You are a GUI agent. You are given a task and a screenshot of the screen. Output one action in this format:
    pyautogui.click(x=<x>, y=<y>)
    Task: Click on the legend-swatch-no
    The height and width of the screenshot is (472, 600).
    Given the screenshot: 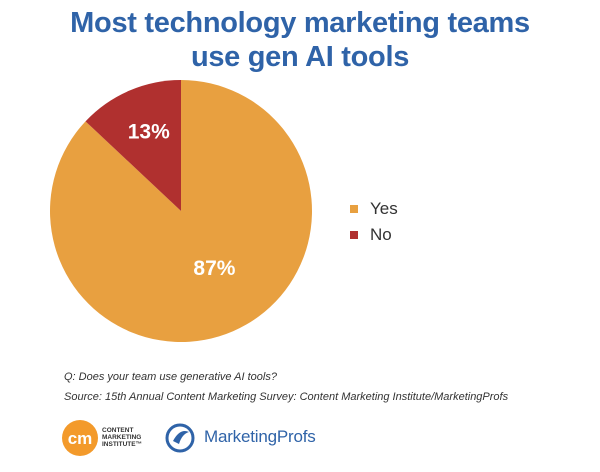 What is the action you would take?
    pyautogui.click(x=354, y=235)
    